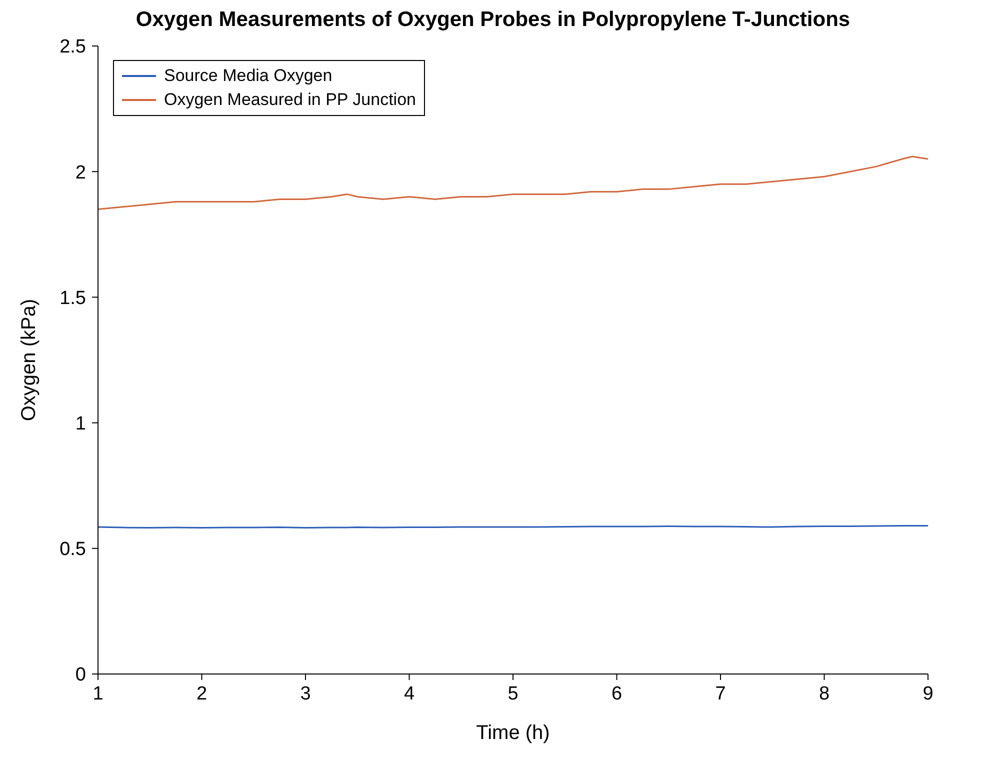 This screenshot has height=765, width=988. Describe the element at coordinates (248, 76) in the screenshot. I see `legend-label: Source Media Oxygen` at that location.